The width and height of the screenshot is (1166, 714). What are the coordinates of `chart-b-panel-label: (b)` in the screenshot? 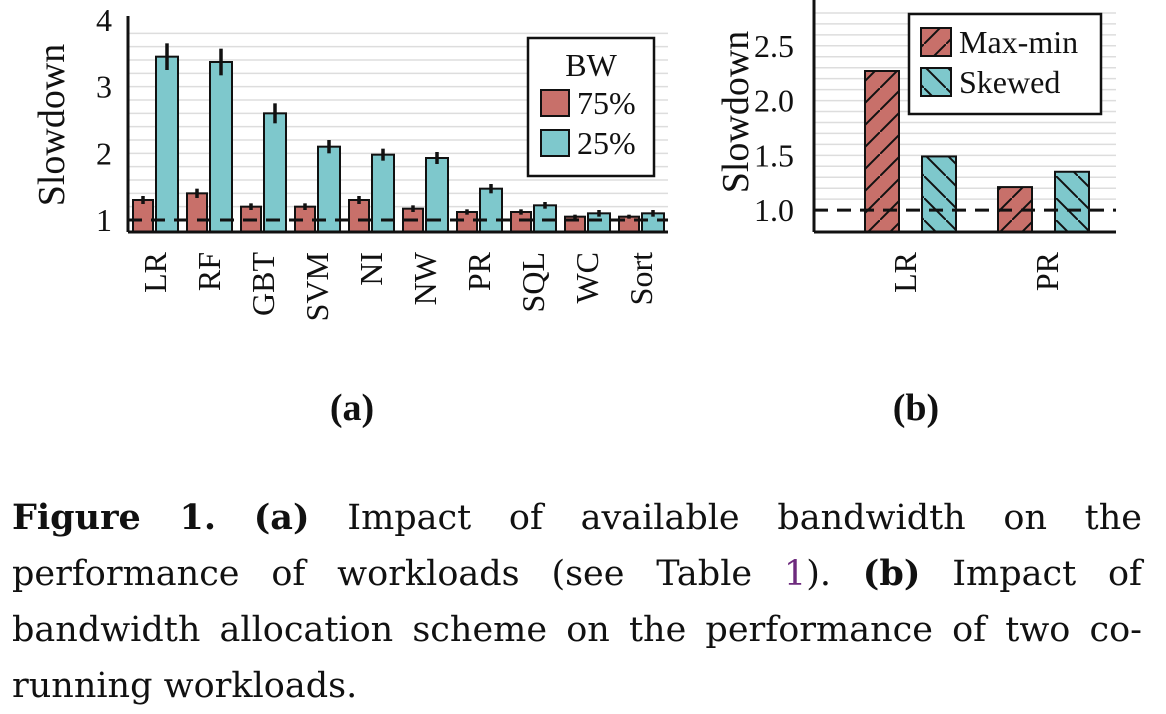 It's located at (916, 408).